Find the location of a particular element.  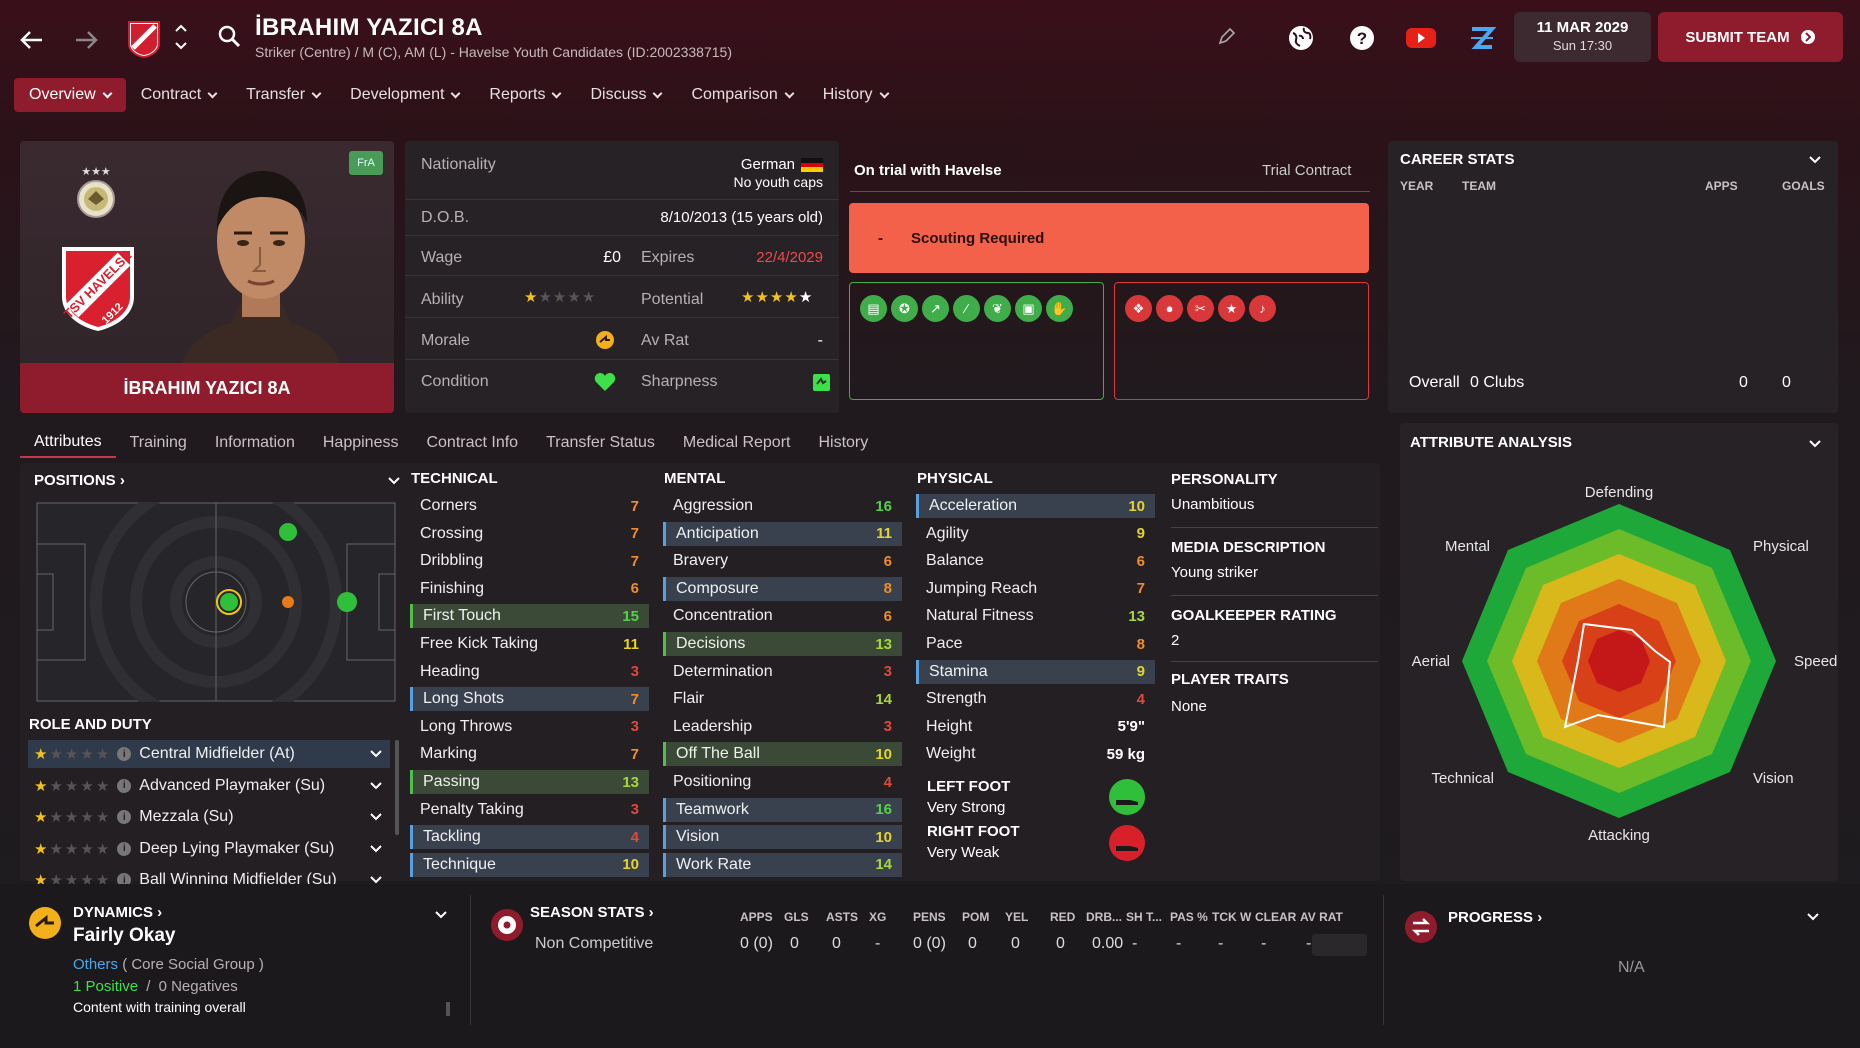

footprints-icon: ❖ is located at coordinates (1138, 308).